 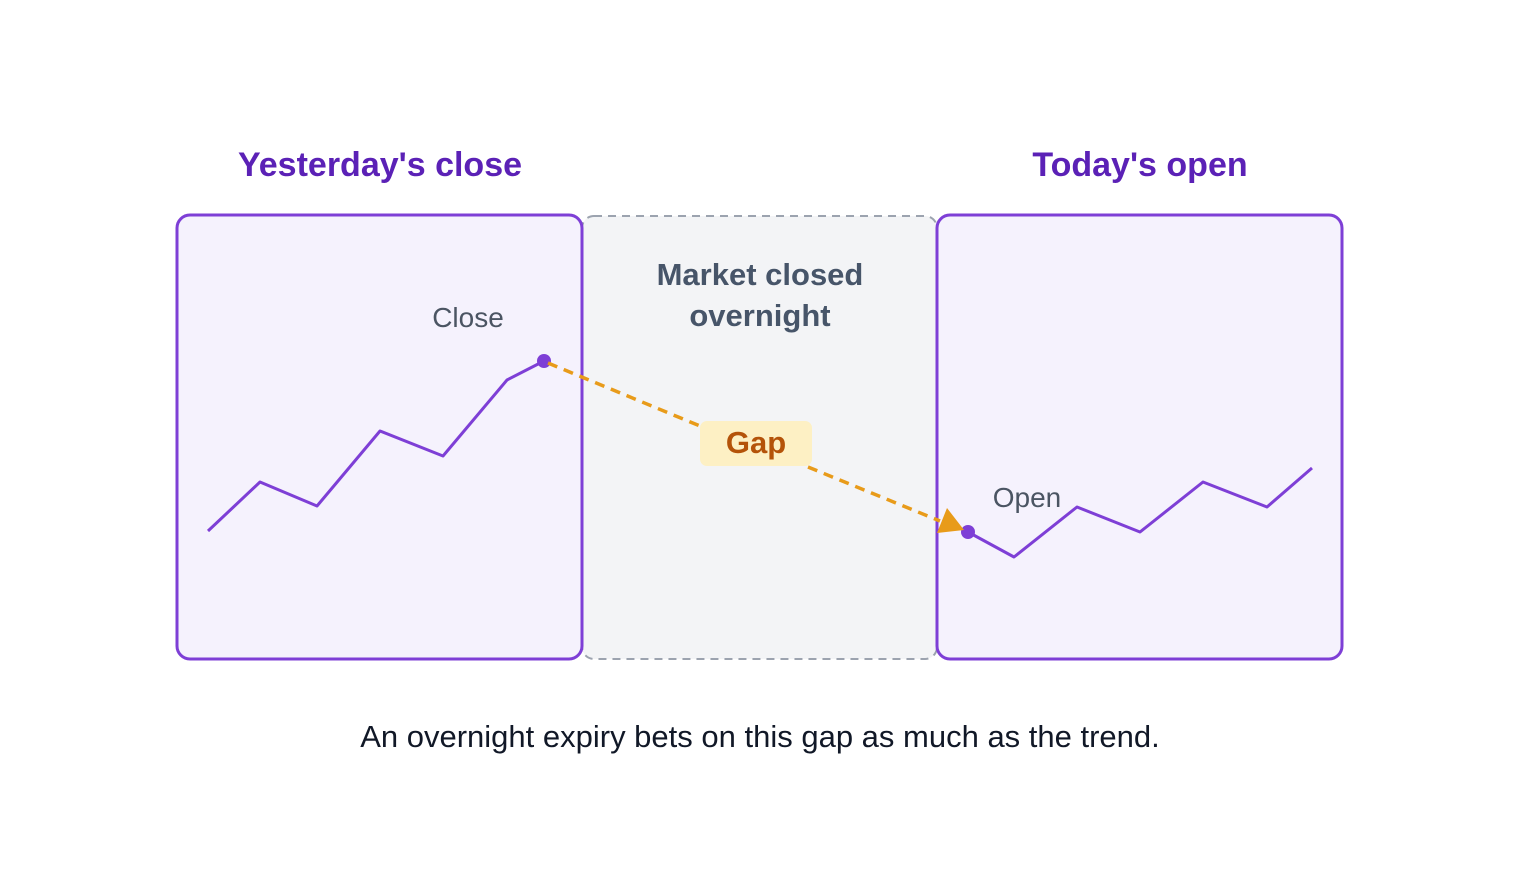 What do you see at coordinates (1139, 165) in the screenshot?
I see `right-heading: Today's open` at bounding box center [1139, 165].